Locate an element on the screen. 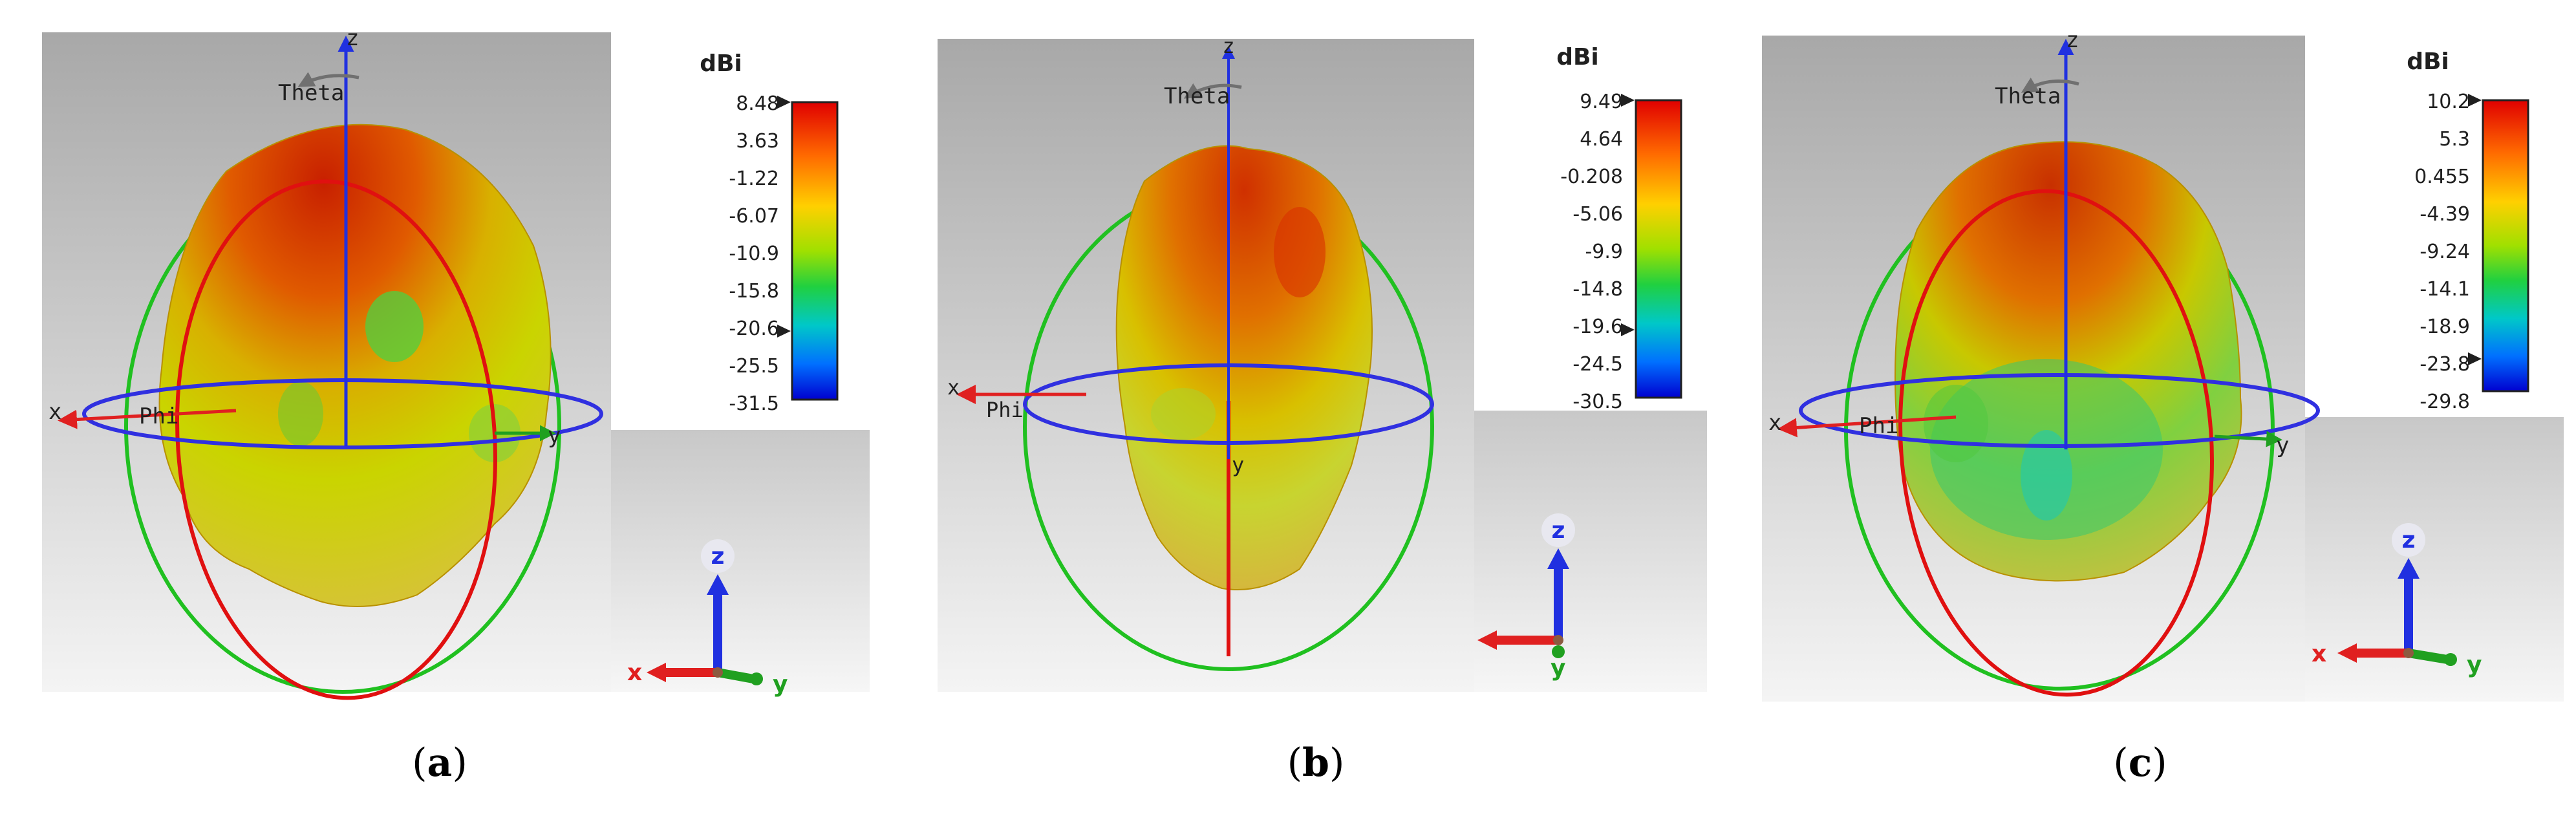 Image resolution: width=2576 pixels, height=816 pixels. scale-tick-label: -18.9 is located at coordinates (2445, 327).